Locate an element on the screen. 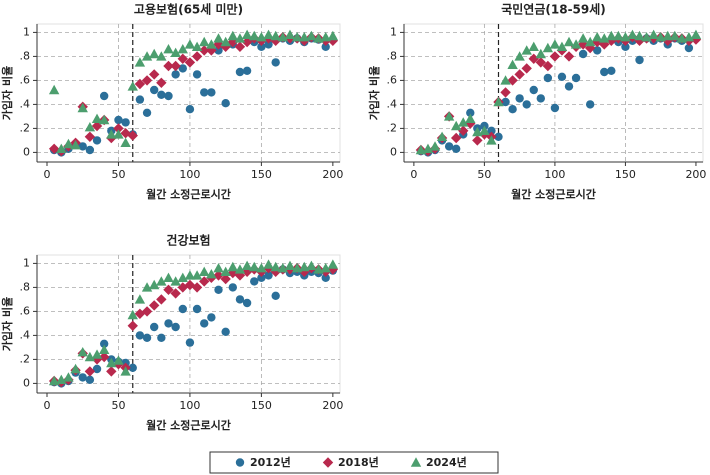 The image size is (710, 475). y-tick-label: 0 is located at coordinates (26, 382).